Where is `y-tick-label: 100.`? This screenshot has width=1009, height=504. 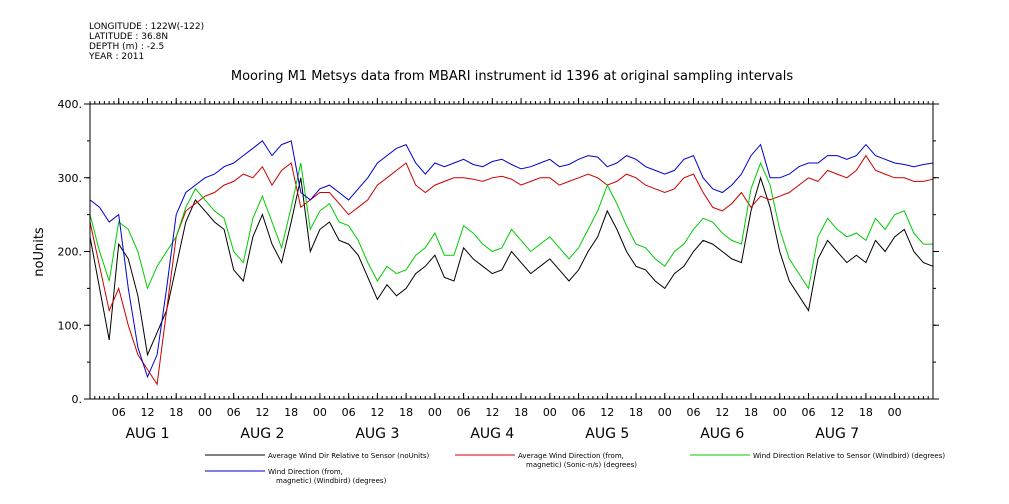 y-tick-label: 100. is located at coordinates (70, 325).